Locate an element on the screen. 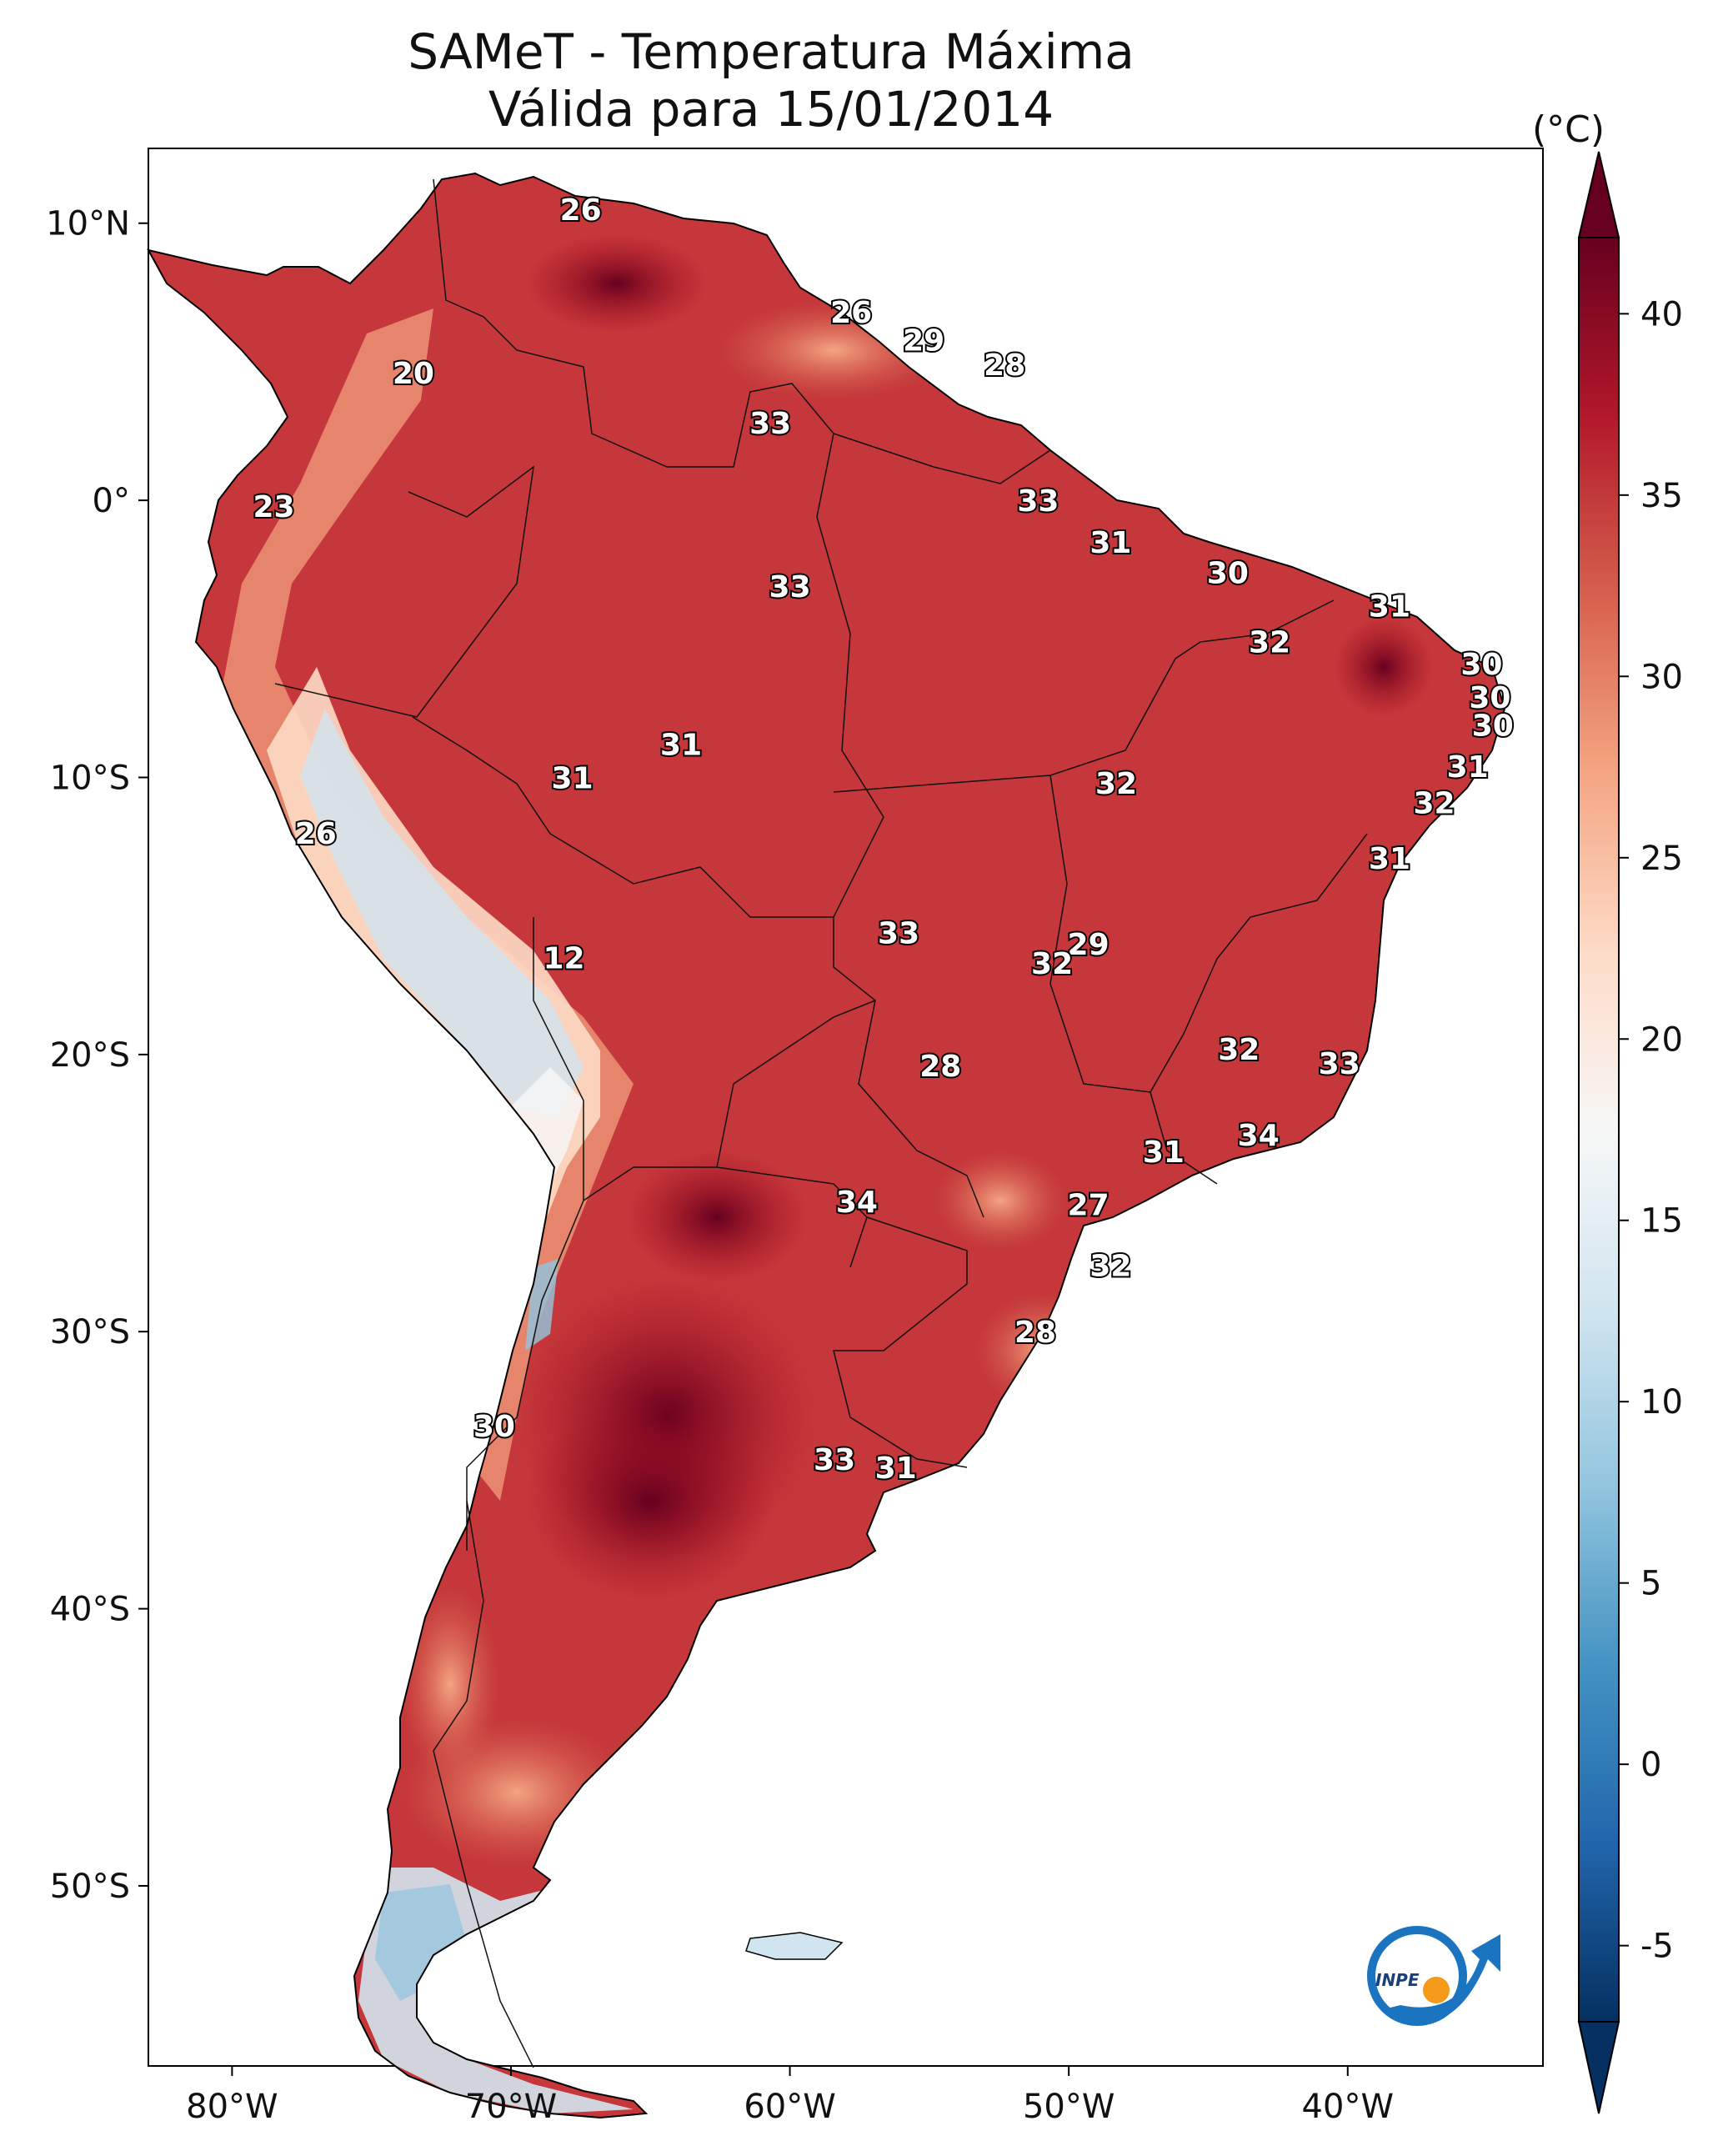  colorbar-tick-label: 20 is located at coordinates (1661, 1039).